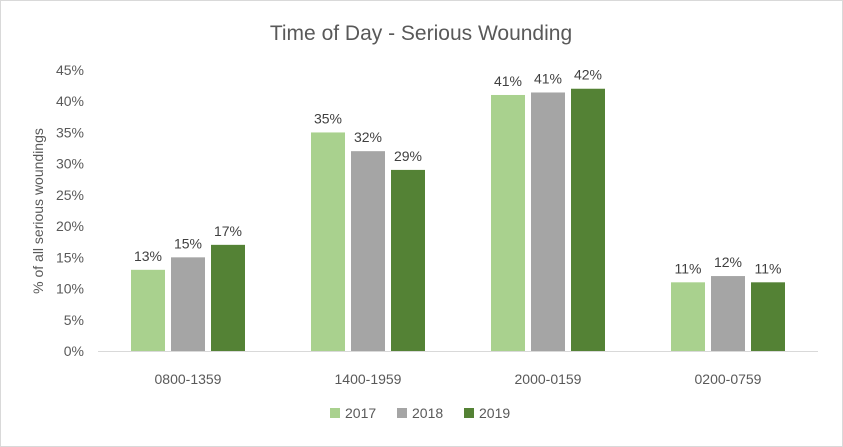 The image size is (843, 447). What do you see at coordinates (328, 118) in the screenshot?
I see `data-label: 35%` at bounding box center [328, 118].